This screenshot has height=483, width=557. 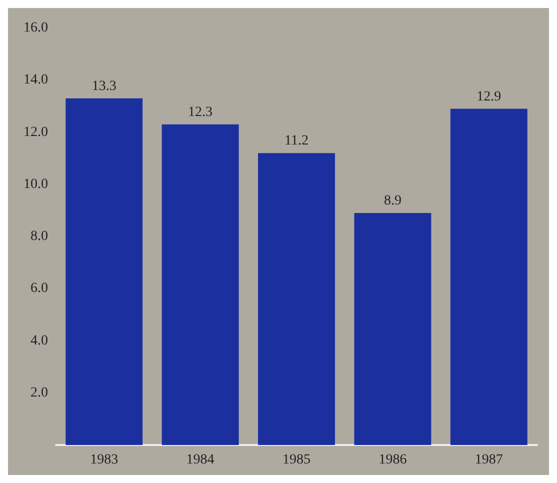 What do you see at coordinates (36, 132) in the screenshot?
I see `y-tick-label: 12.0` at bounding box center [36, 132].